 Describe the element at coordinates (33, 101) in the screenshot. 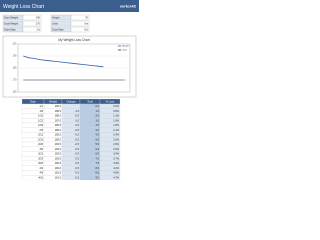

I see `column-header: Date` at that location.